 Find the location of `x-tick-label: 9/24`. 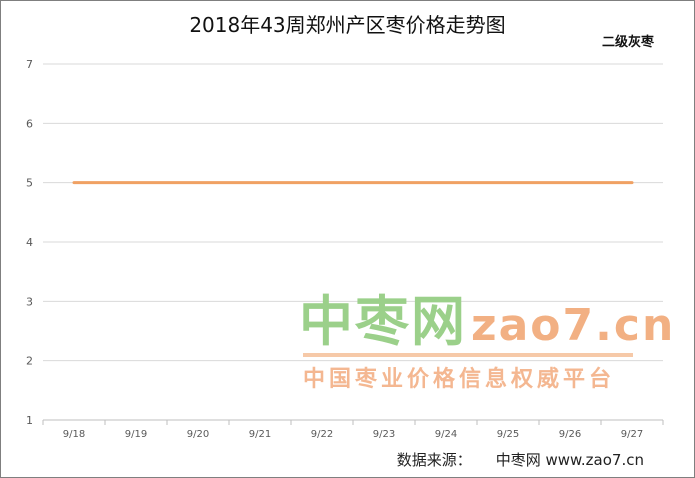

x-tick-label: 9/24 is located at coordinates (446, 434).